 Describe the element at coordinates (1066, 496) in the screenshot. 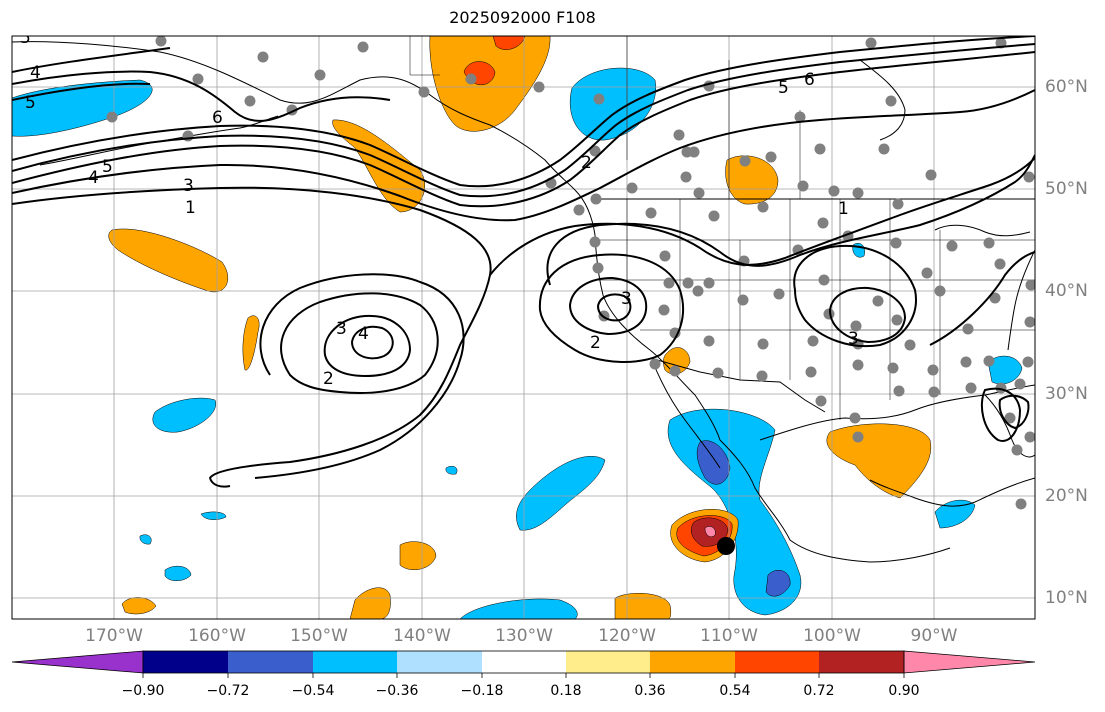

I see `lat-label-20n: 20°N` at that location.